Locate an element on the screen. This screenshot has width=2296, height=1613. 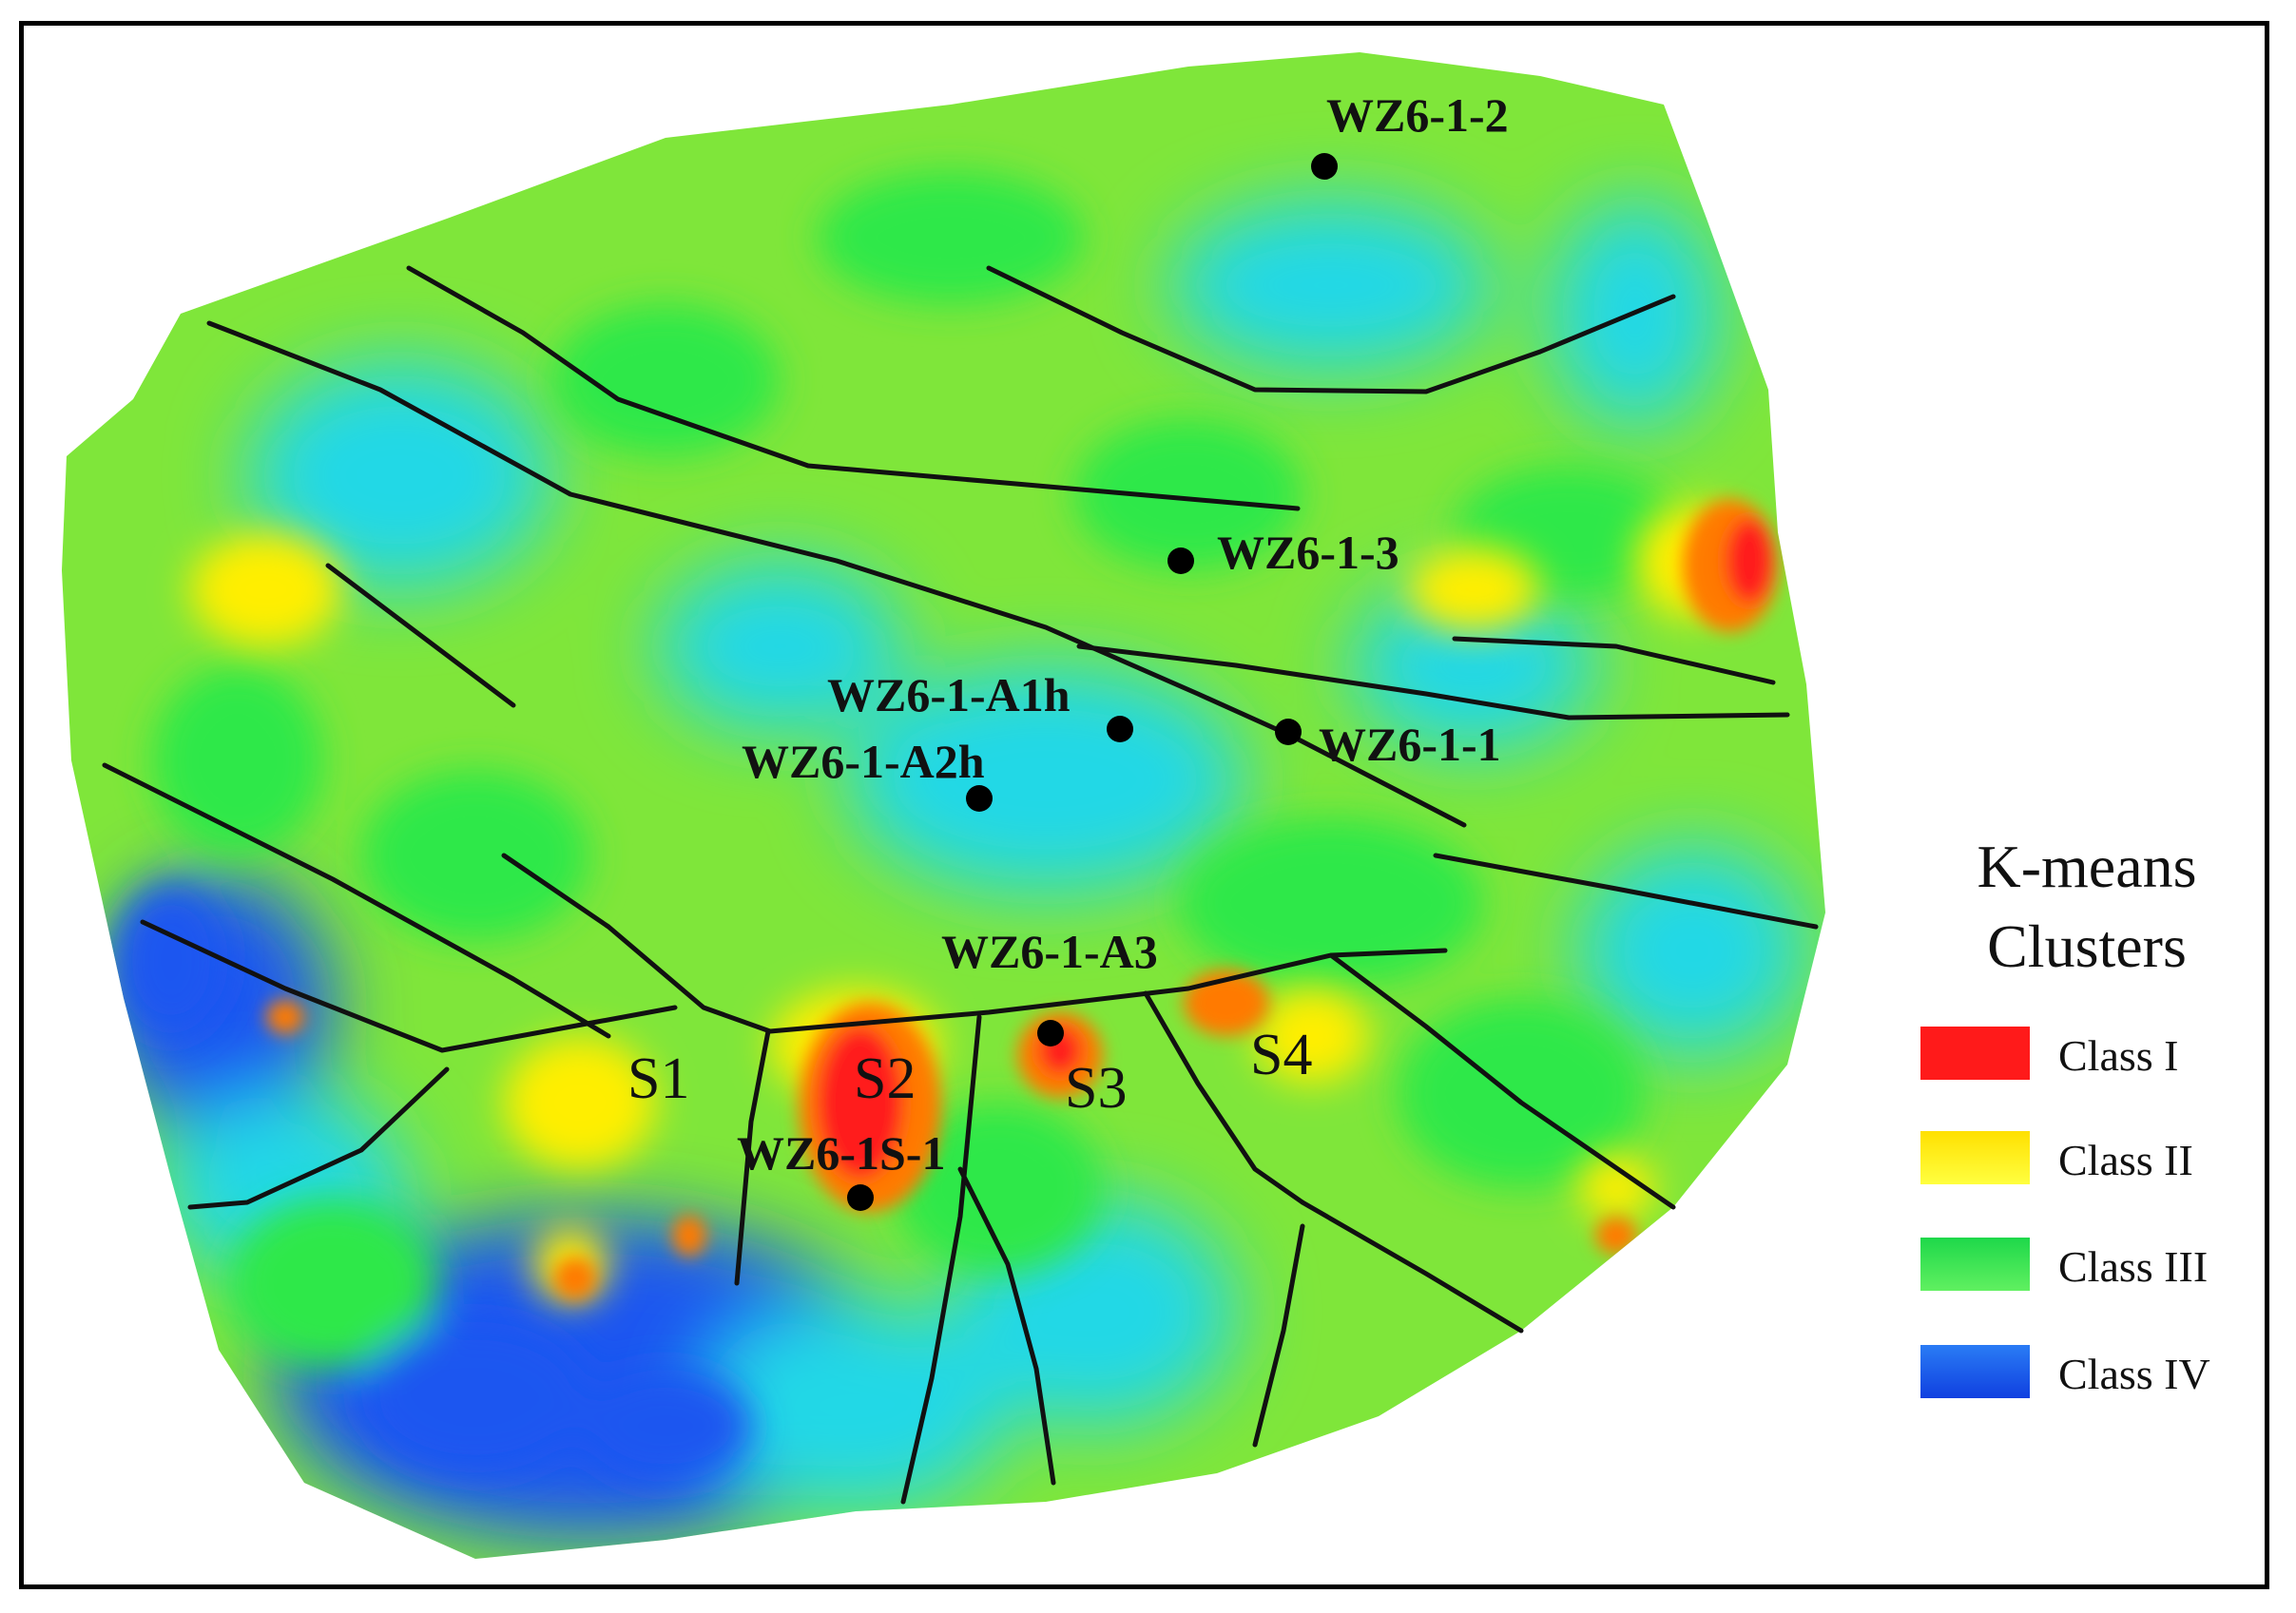
well-label: WZ6-1-2 is located at coordinates (1417, 115).